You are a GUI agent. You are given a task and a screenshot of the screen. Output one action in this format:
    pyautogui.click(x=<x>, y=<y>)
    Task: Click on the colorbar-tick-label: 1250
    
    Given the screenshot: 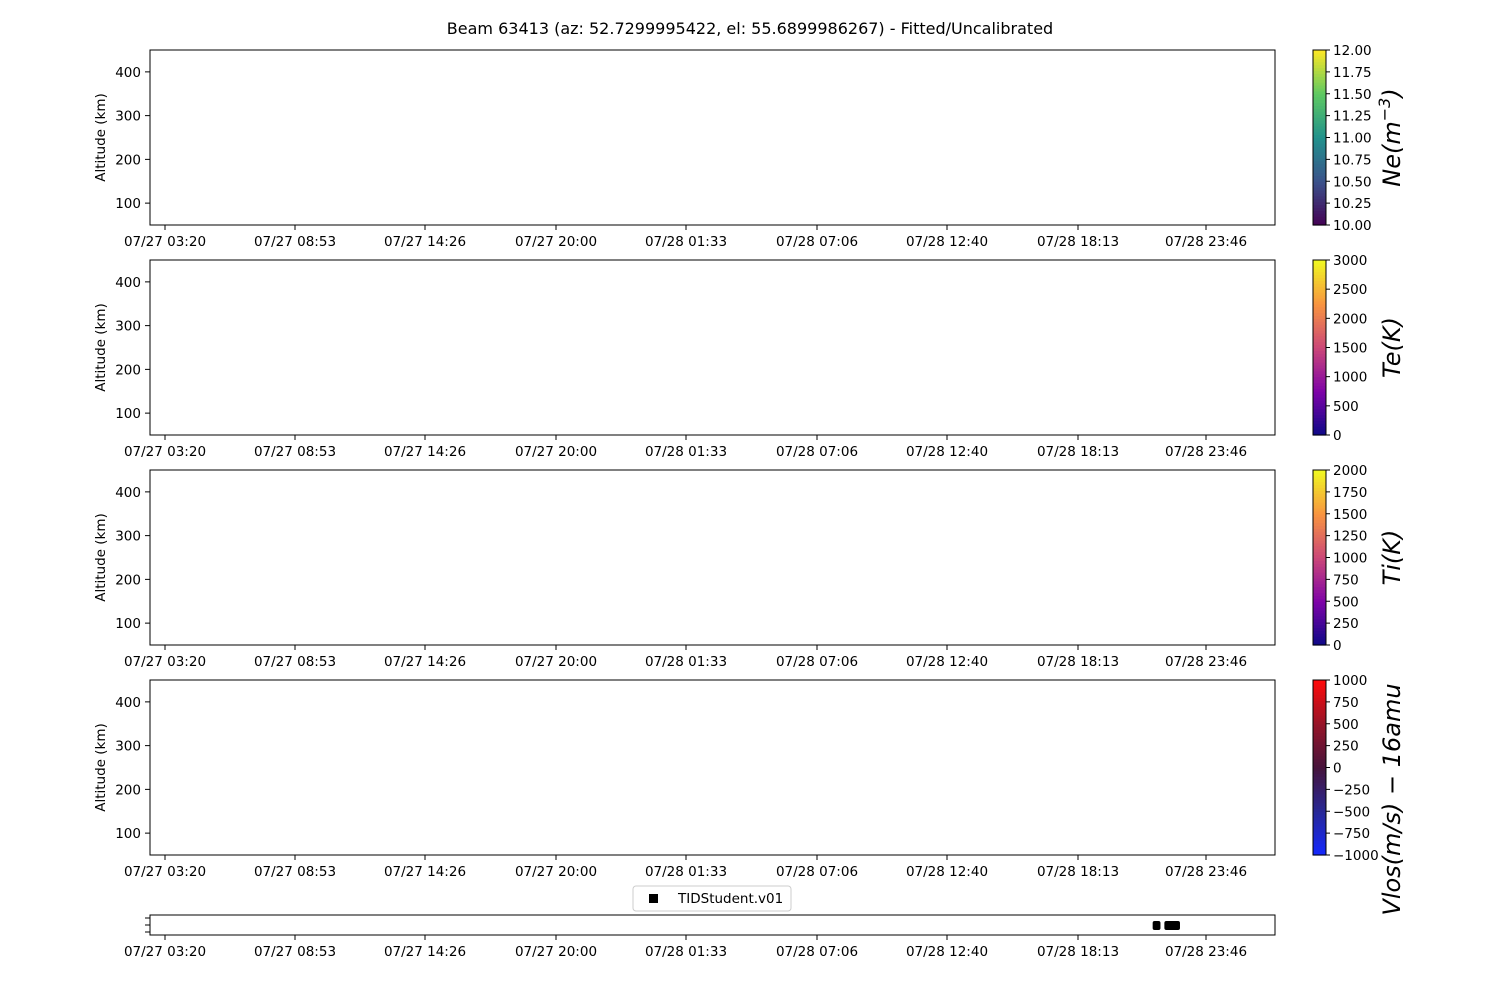 What is the action you would take?
    pyautogui.click(x=1350, y=537)
    